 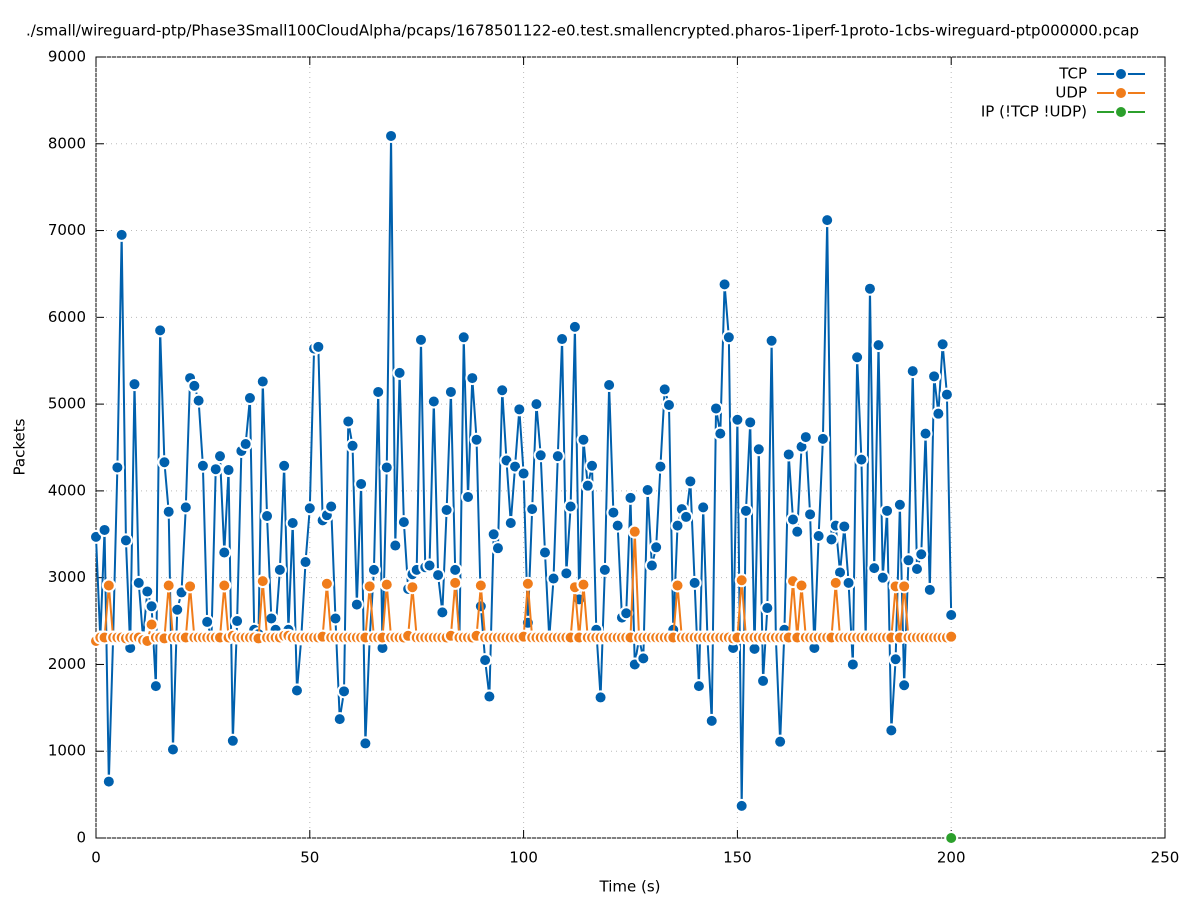 What do you see at coordinates (96, 858) in the screenshot?
I see `x-tick-label: 0` at bounding box center [96, 858].